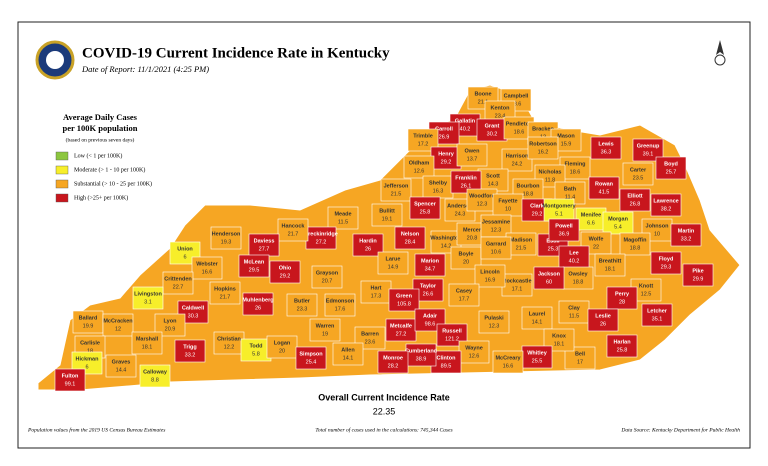  I want to click on county-name: Simpson, so click(311, 354).